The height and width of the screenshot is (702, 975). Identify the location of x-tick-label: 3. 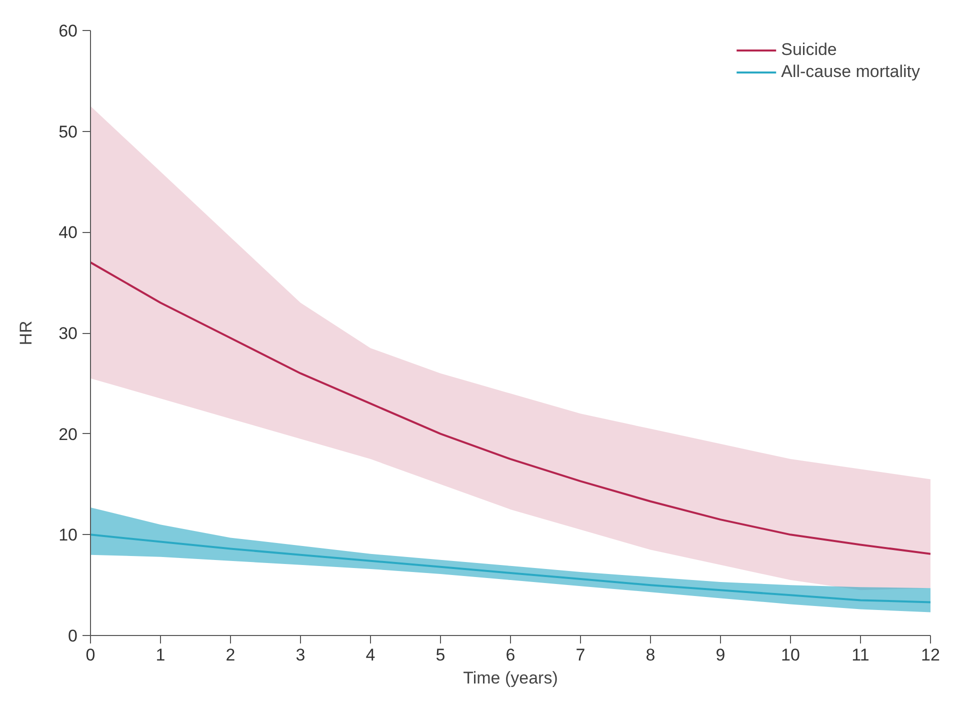
(301, 655).